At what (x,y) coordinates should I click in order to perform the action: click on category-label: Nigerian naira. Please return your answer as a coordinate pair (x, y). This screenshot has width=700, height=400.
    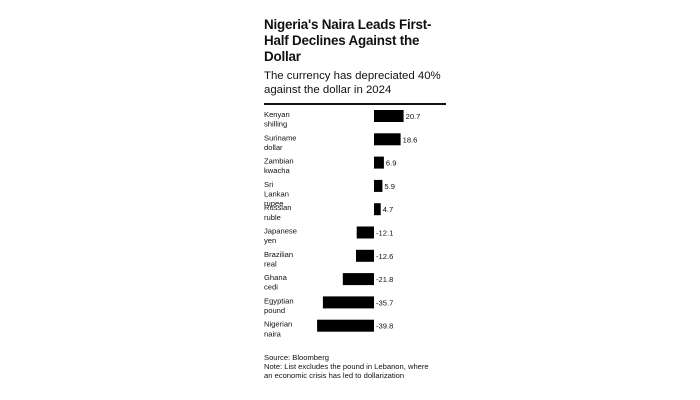
    Looking at the image, I should click on (278, 329).